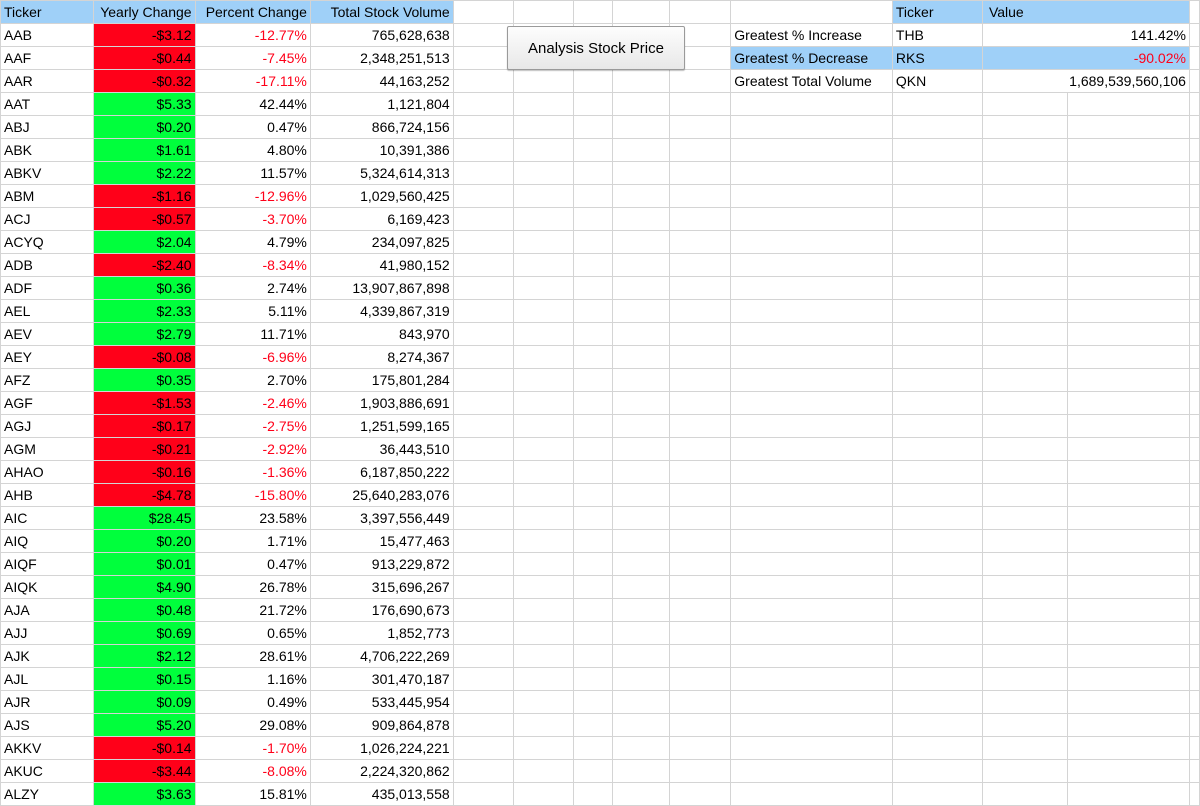 This screenshot has height=806, width=1200. I want to click on ticker-cell: AJK, so click(47, 656).